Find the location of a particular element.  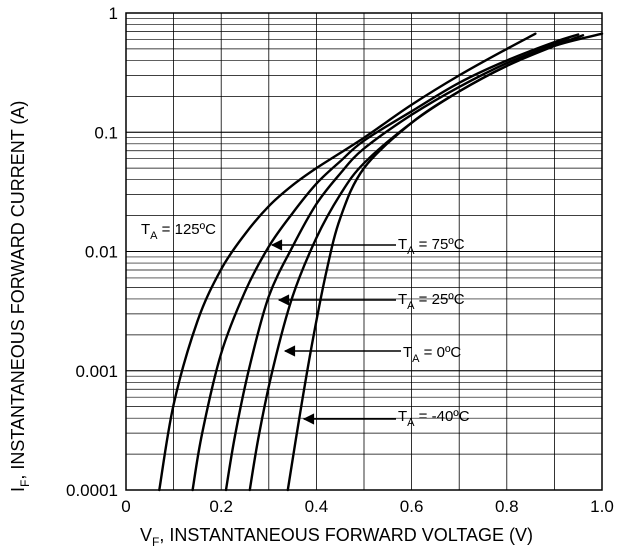

y-axis-title: IF, INSTANTANEOUS FORWARD CURRENT (A) is located at coordinates (20, 296).